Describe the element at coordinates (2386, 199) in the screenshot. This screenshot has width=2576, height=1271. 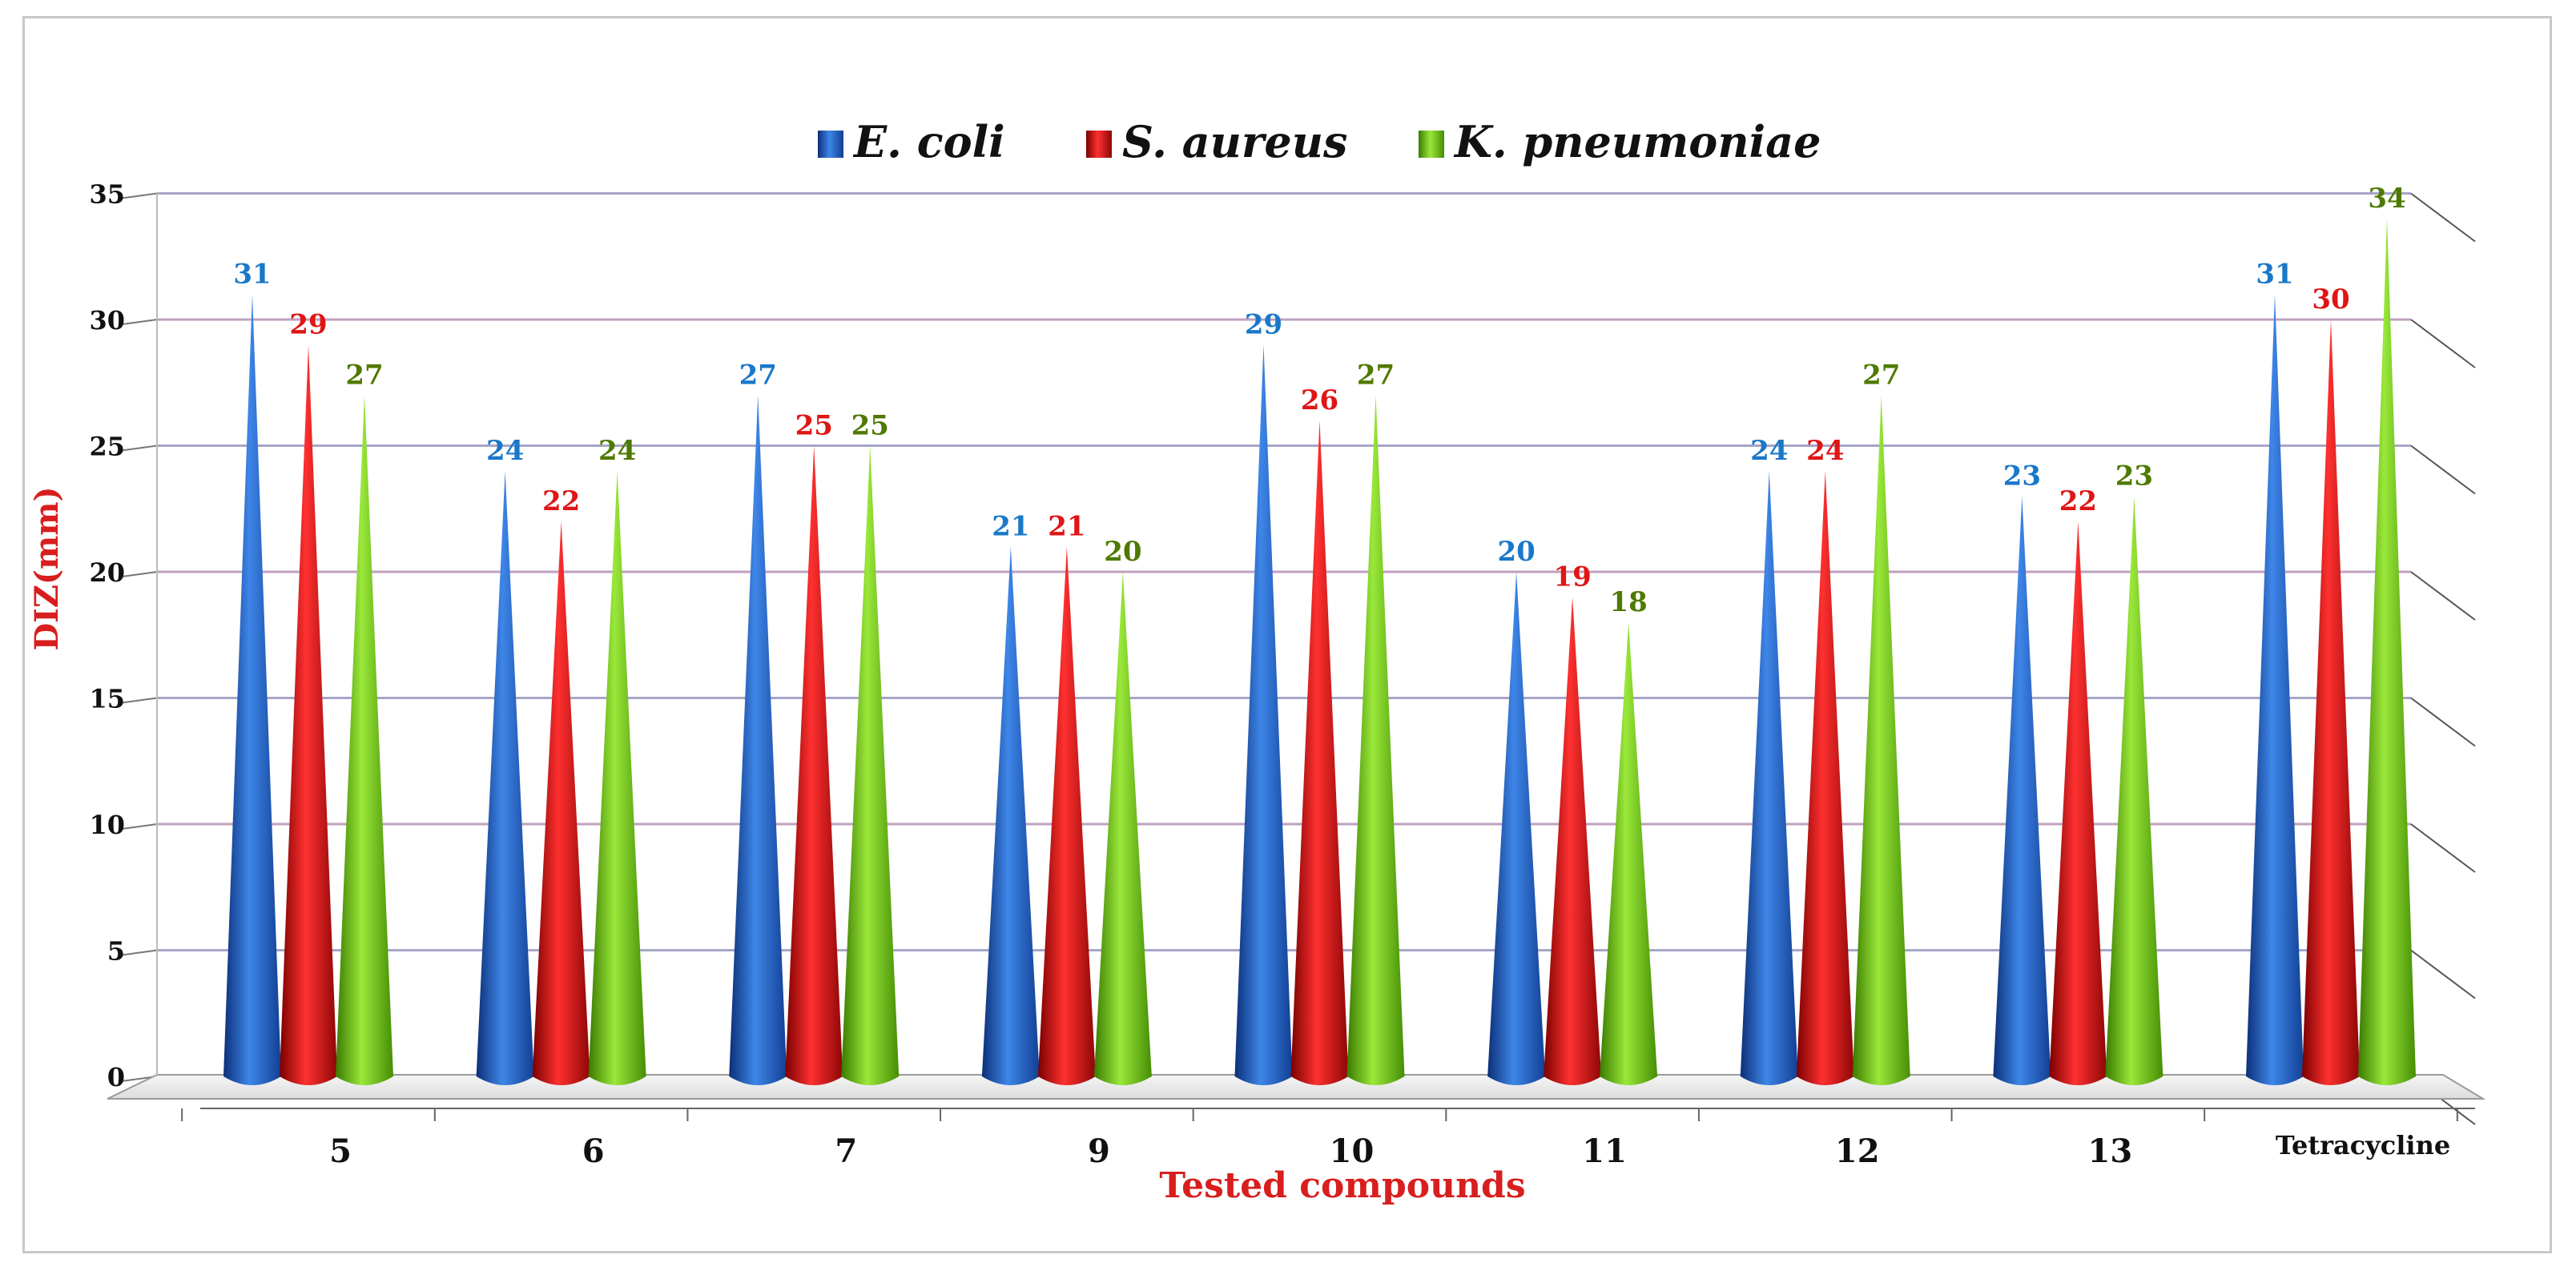
I see `data-label: 34` at that location.